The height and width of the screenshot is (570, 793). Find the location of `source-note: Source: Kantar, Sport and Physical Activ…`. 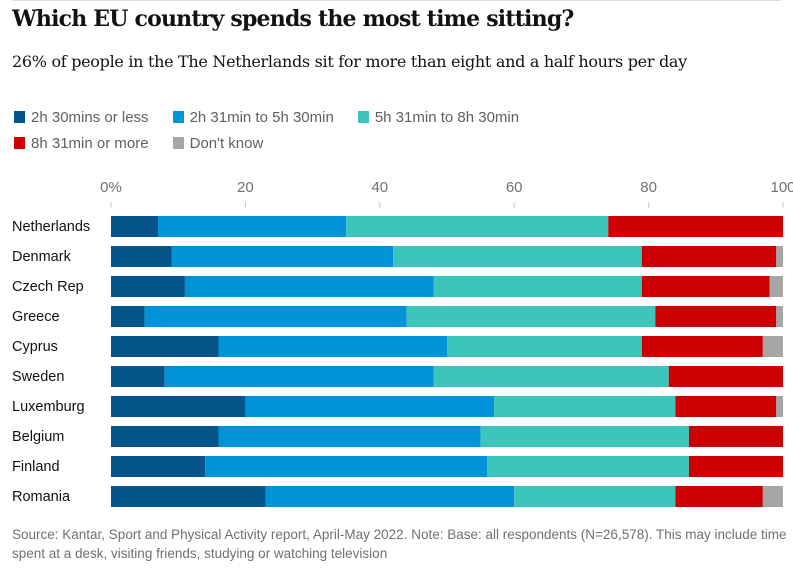

source-note: Source: Kantar, Sport and Physical Activ… is located at coordinates (399, 544).